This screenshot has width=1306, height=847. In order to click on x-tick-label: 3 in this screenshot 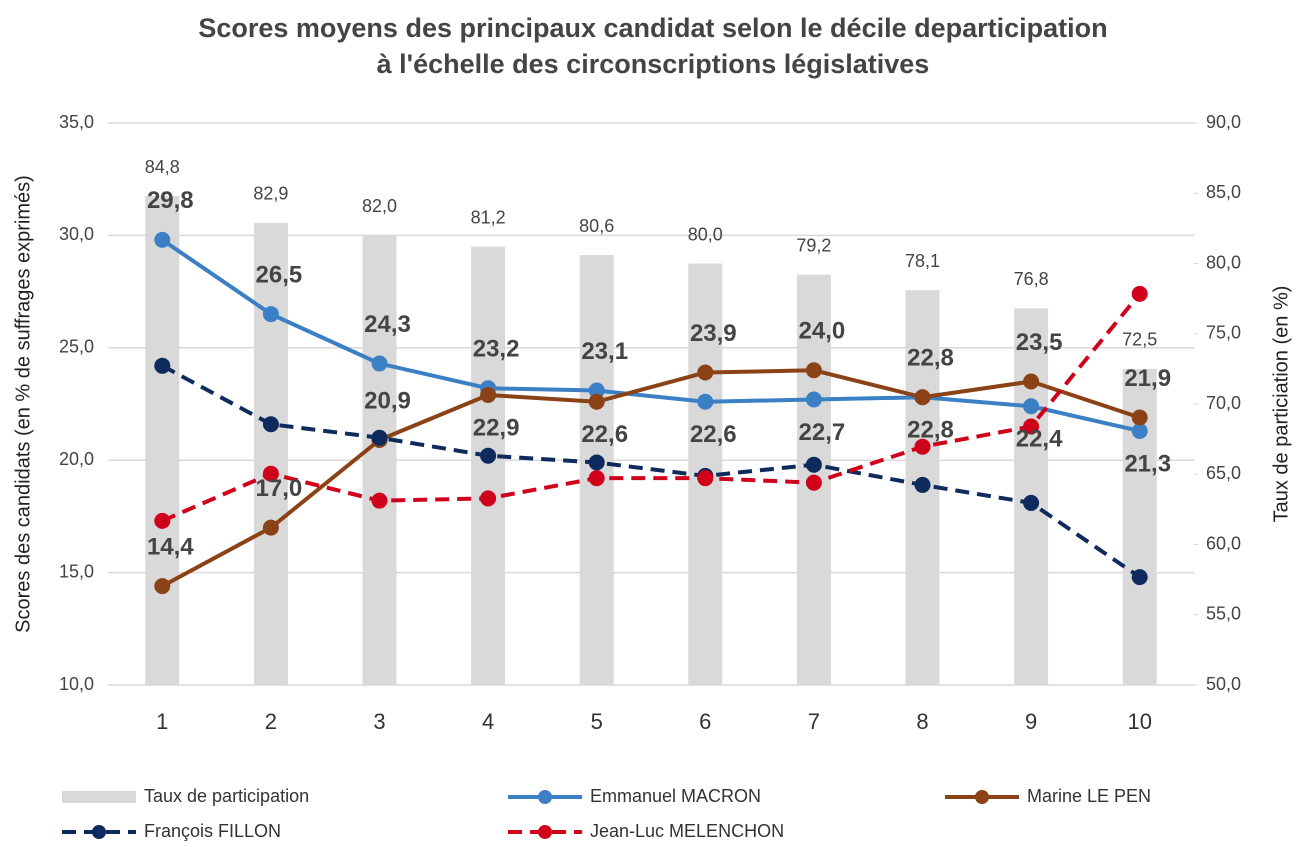, I will do `click(379, 721)`.